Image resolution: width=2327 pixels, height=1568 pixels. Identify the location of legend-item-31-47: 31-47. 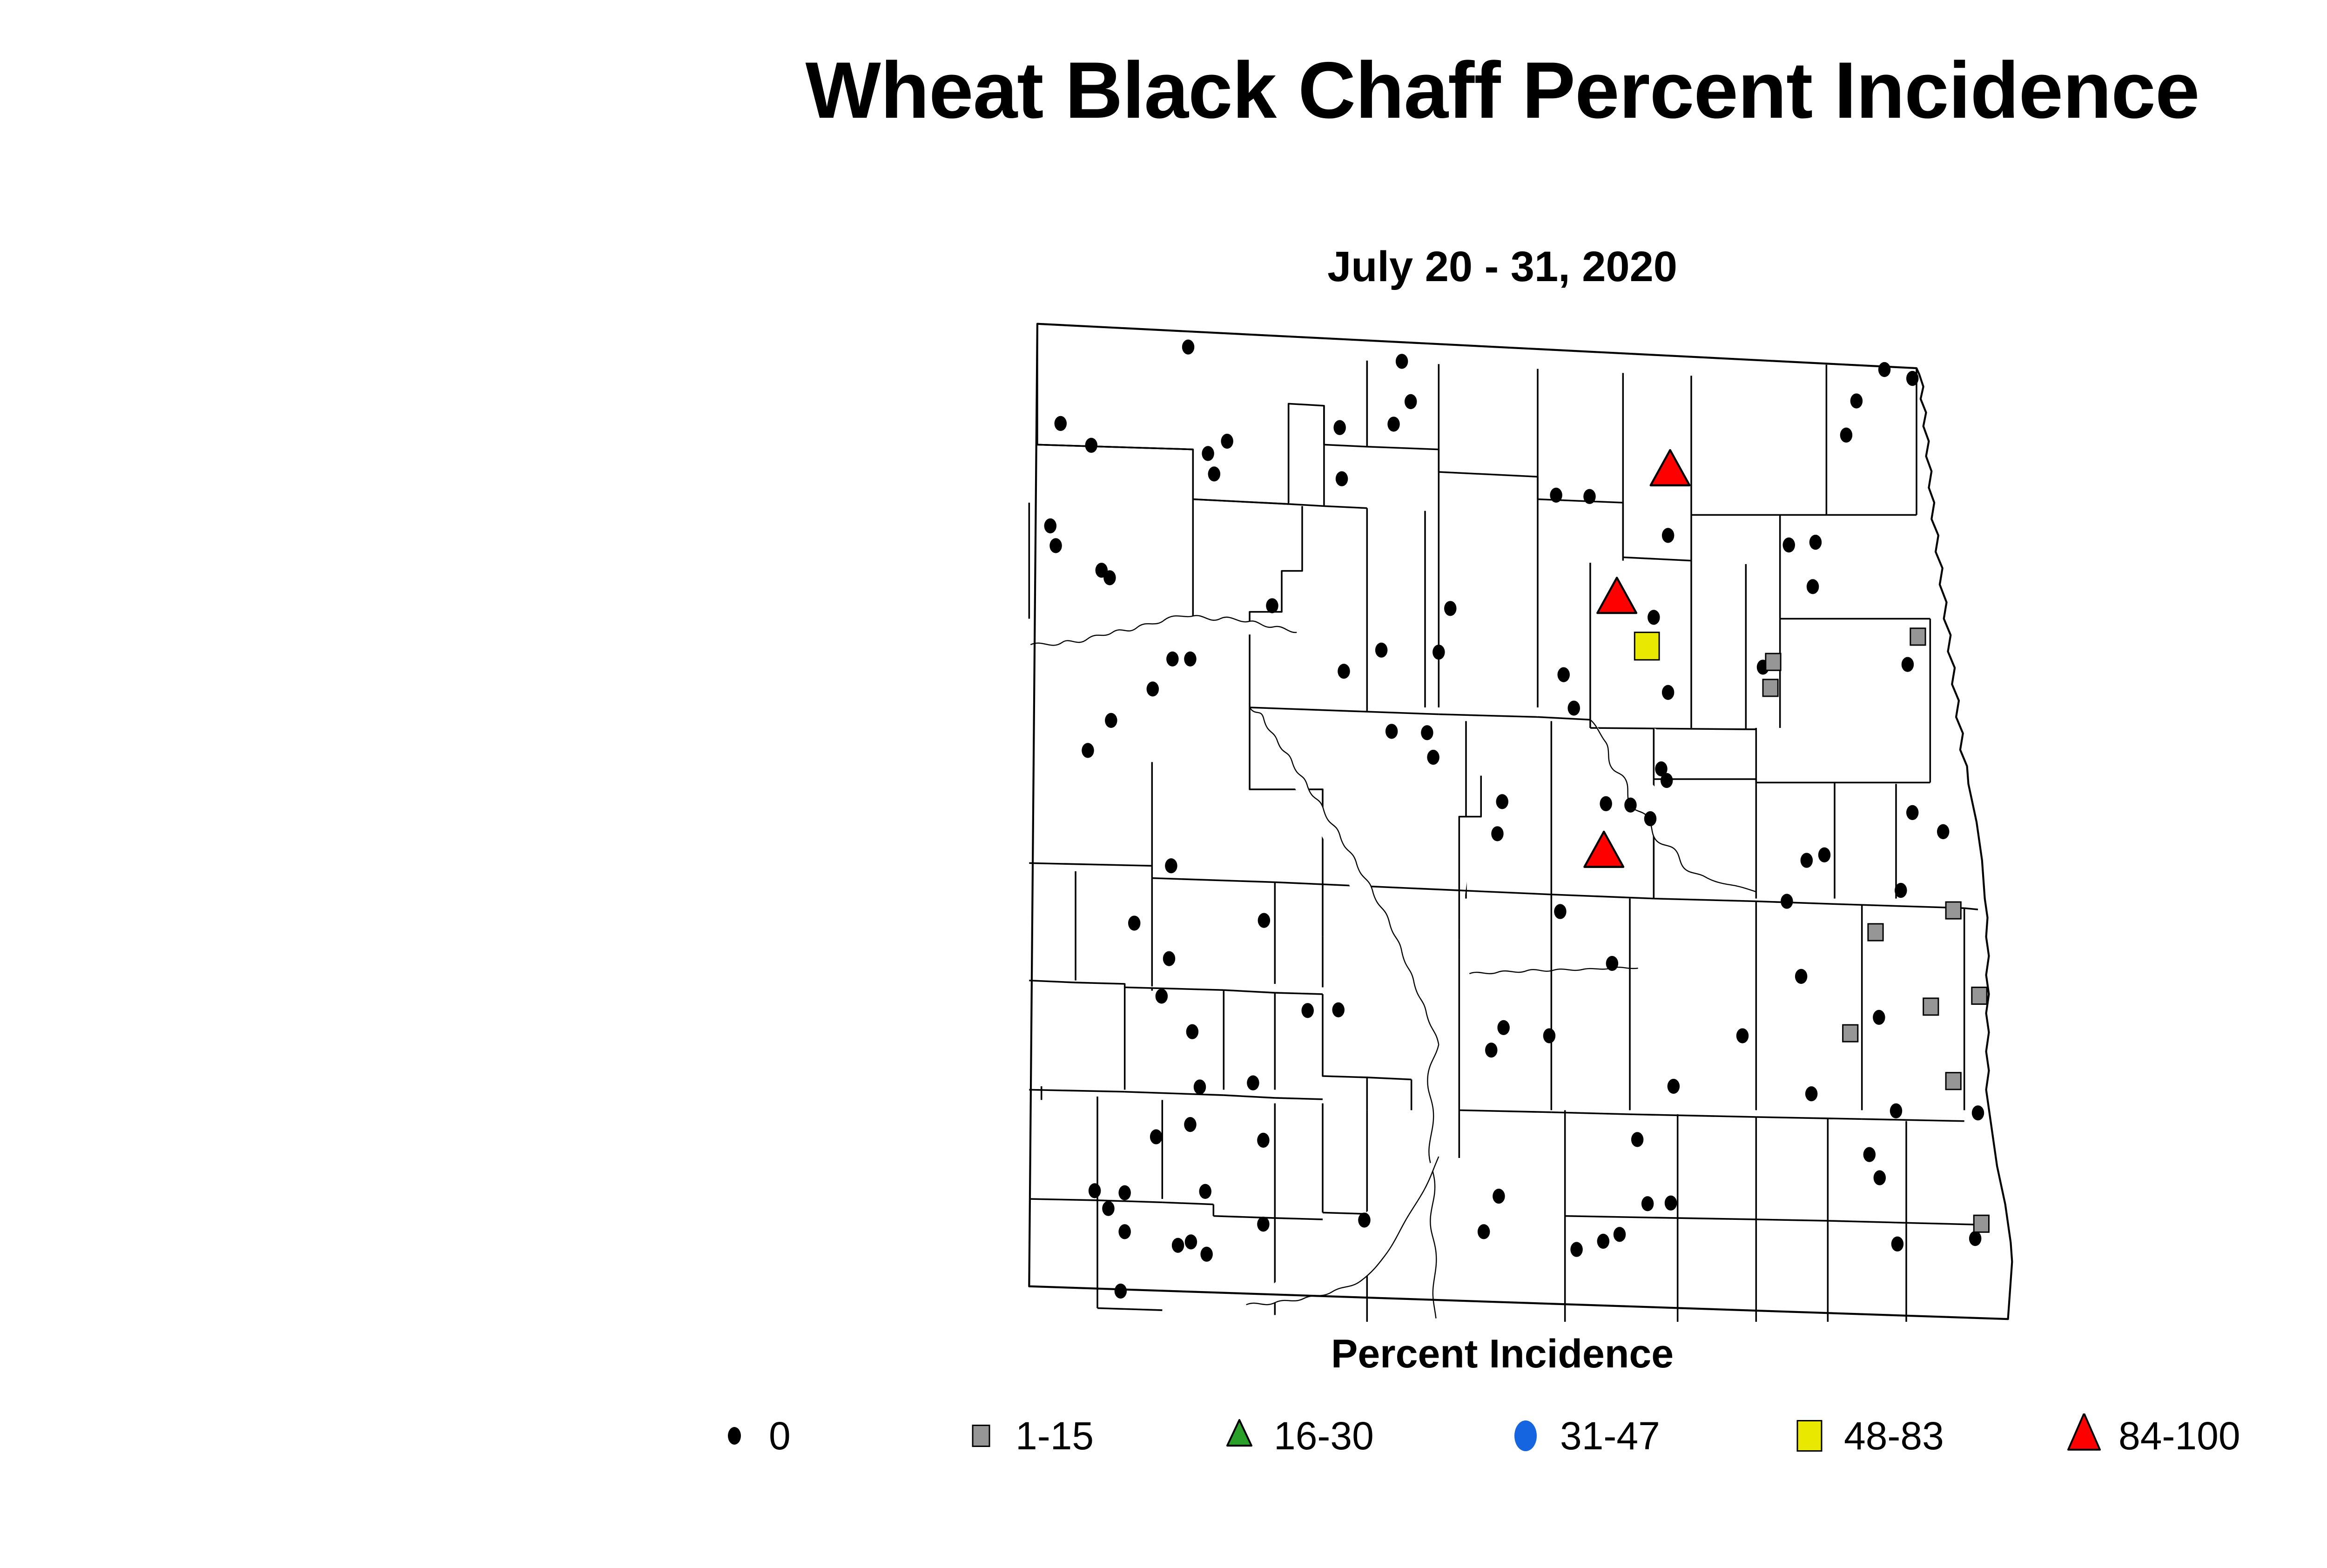
(1581, 1436).